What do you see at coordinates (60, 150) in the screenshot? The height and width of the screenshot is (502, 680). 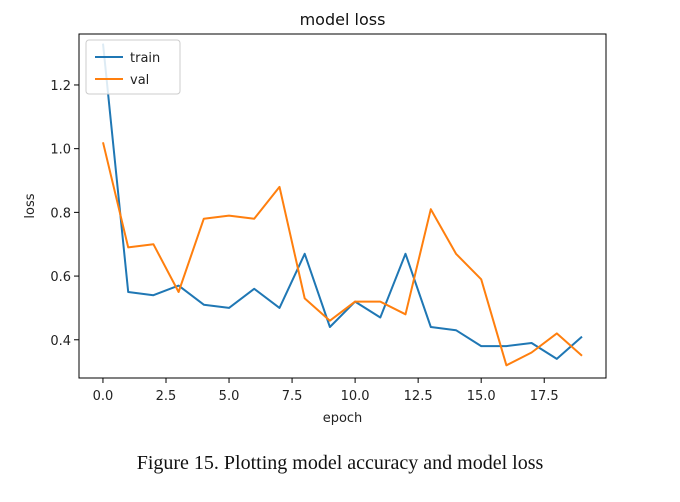 I see `y-tick-label: 1.0` at bounding box center [60, 150].